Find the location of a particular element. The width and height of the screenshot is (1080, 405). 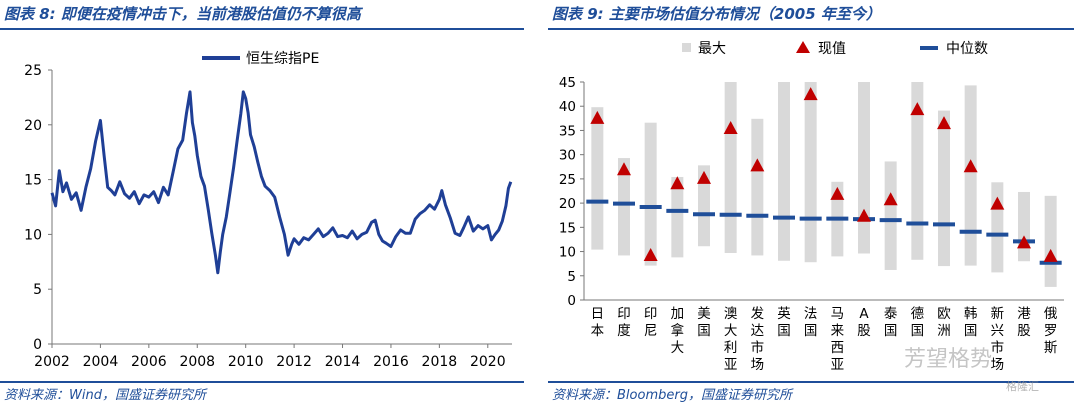

x-category-label: 新兴市场 is located at coordinates (998, 339).